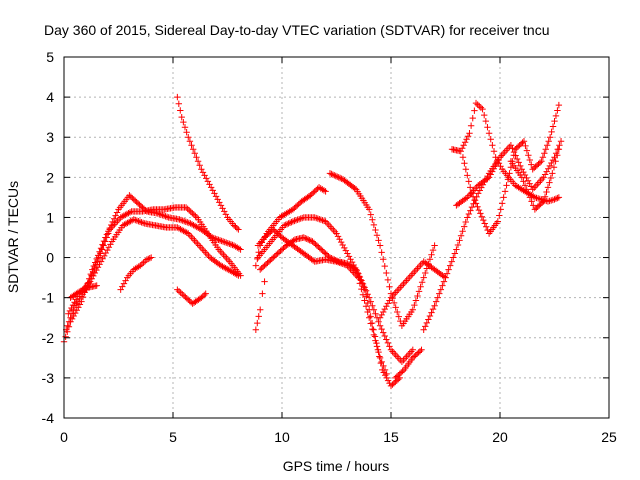 This screenshot has width=640, height=480. Describe the element at coordinates (50, 97) in the screenshot. I see `y-tick-label: 4` at that location.